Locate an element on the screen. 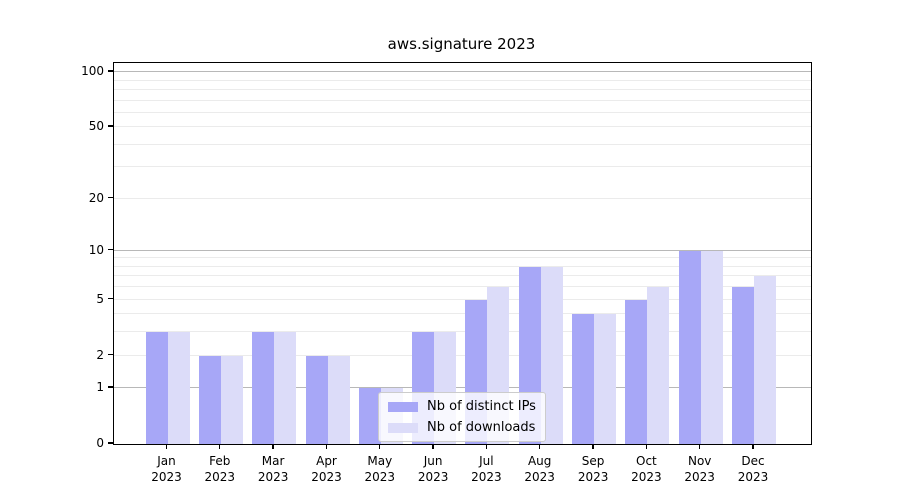 The image size is (900, 500). x-tick-label-nov: Nov 2023 is located at coordinates (699, 469).